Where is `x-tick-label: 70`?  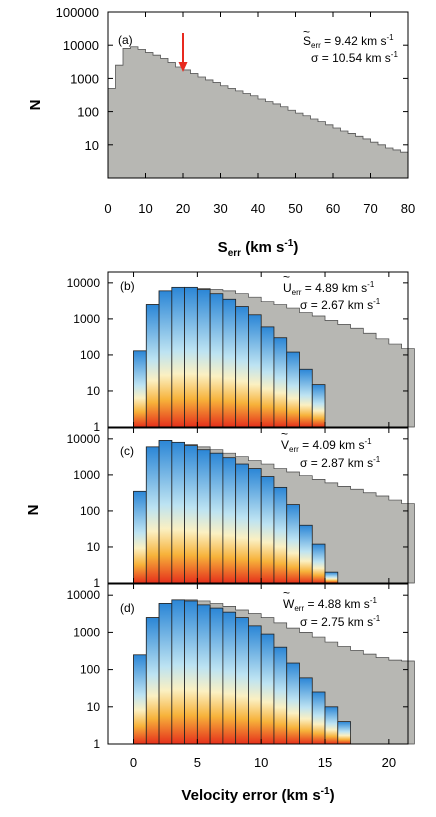
x-tick-label: 70 is located at coordinates (370, 208).